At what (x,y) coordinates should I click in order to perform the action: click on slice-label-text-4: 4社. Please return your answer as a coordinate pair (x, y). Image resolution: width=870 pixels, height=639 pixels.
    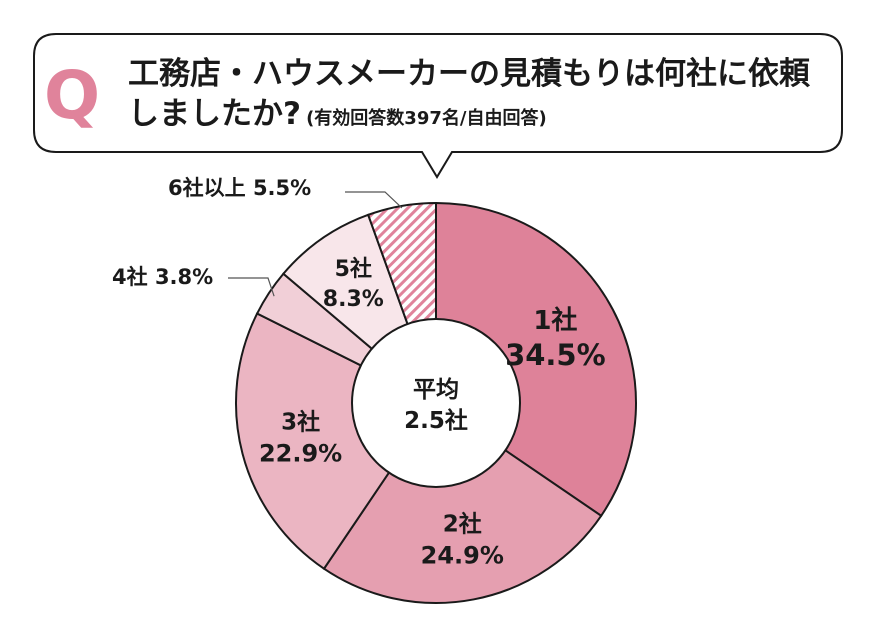
    Looking at the image, I should click on (133, 277).